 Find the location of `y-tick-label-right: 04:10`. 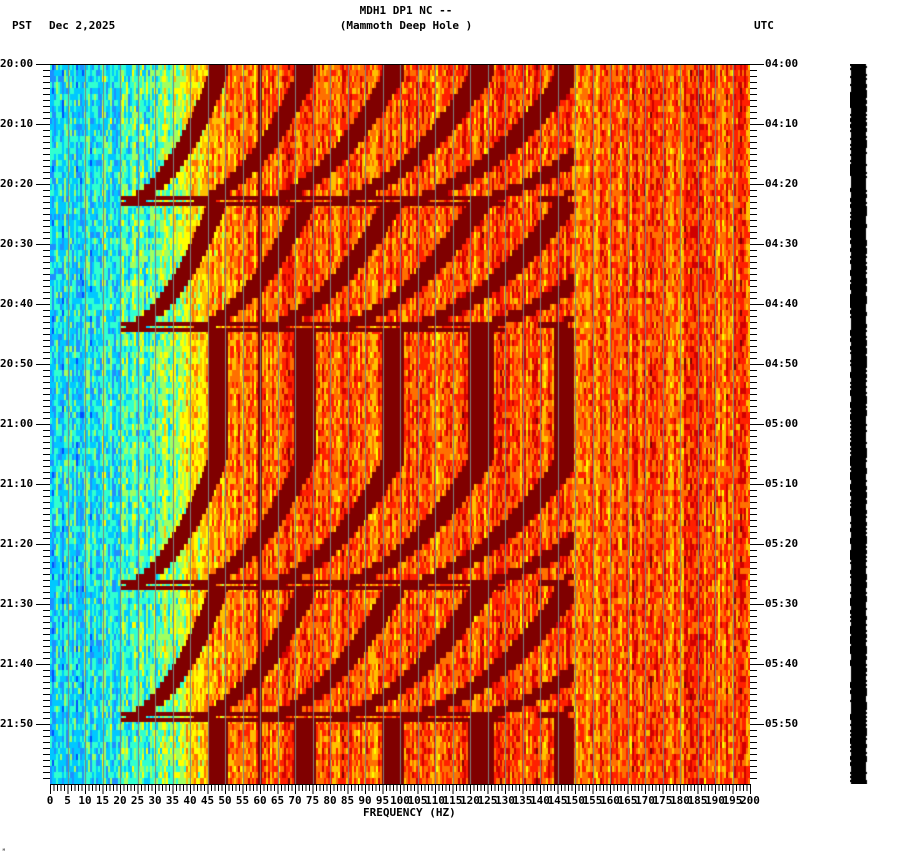

y-tick-label-right: 04:10 is located at coordinates (782, 123).